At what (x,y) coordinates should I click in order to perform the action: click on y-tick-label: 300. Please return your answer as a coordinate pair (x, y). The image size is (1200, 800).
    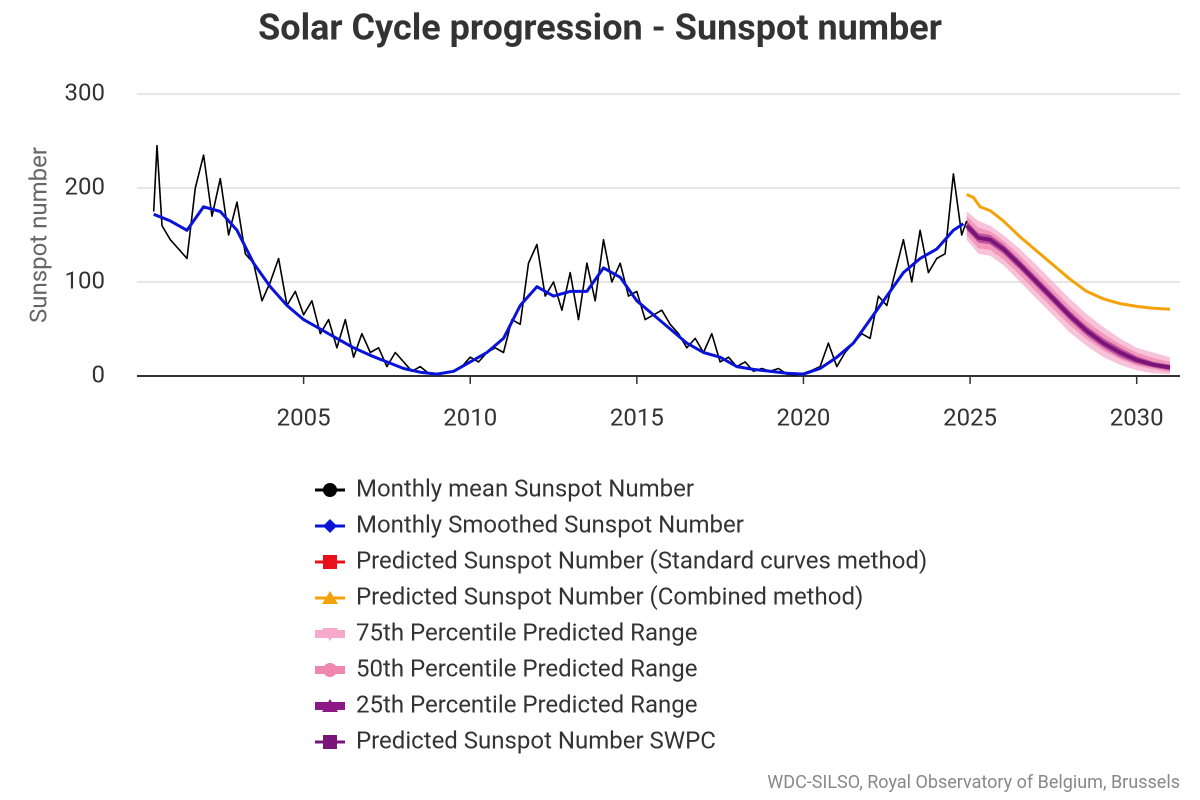
    Looking at the image, I should click on (85, 92).